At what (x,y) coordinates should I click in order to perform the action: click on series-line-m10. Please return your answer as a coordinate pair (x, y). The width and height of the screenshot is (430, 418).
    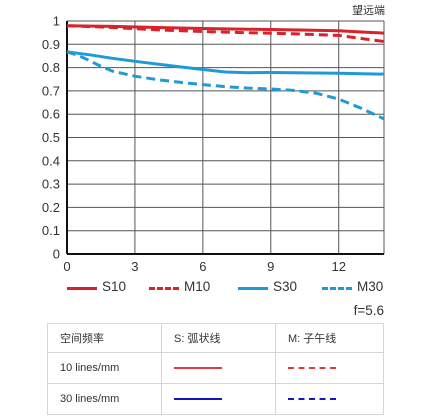
    Looking at the image, I should click on (225, 33).